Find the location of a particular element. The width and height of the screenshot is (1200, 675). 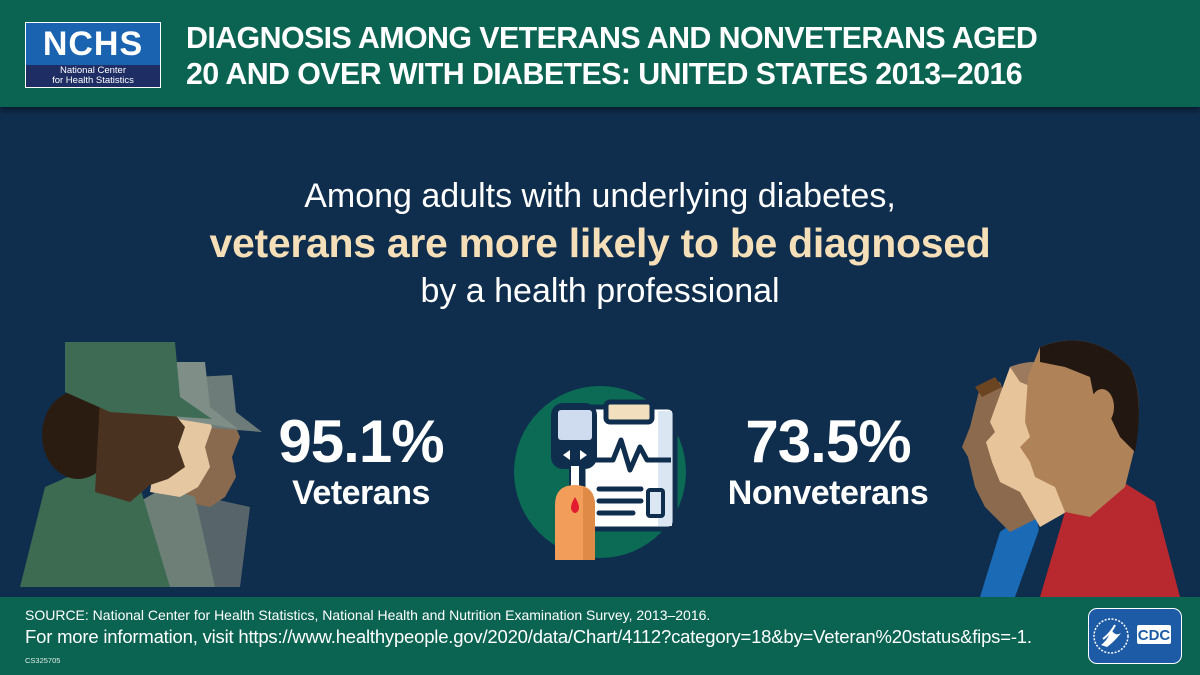

cdc-hhs-logo: CDC is located at coordinates (1135, 636).